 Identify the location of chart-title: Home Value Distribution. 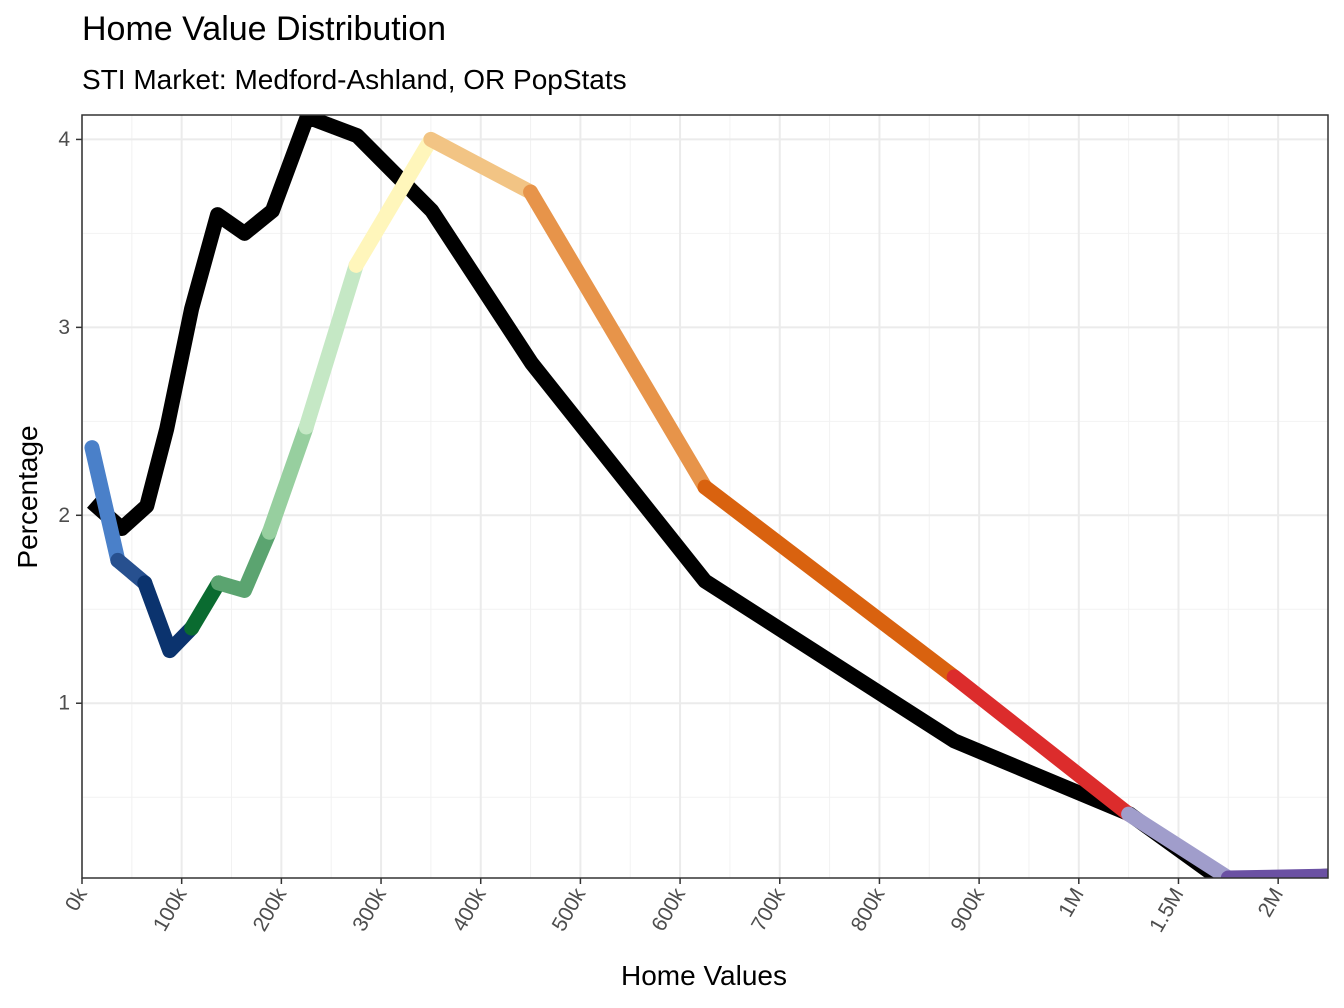
(264, 29).